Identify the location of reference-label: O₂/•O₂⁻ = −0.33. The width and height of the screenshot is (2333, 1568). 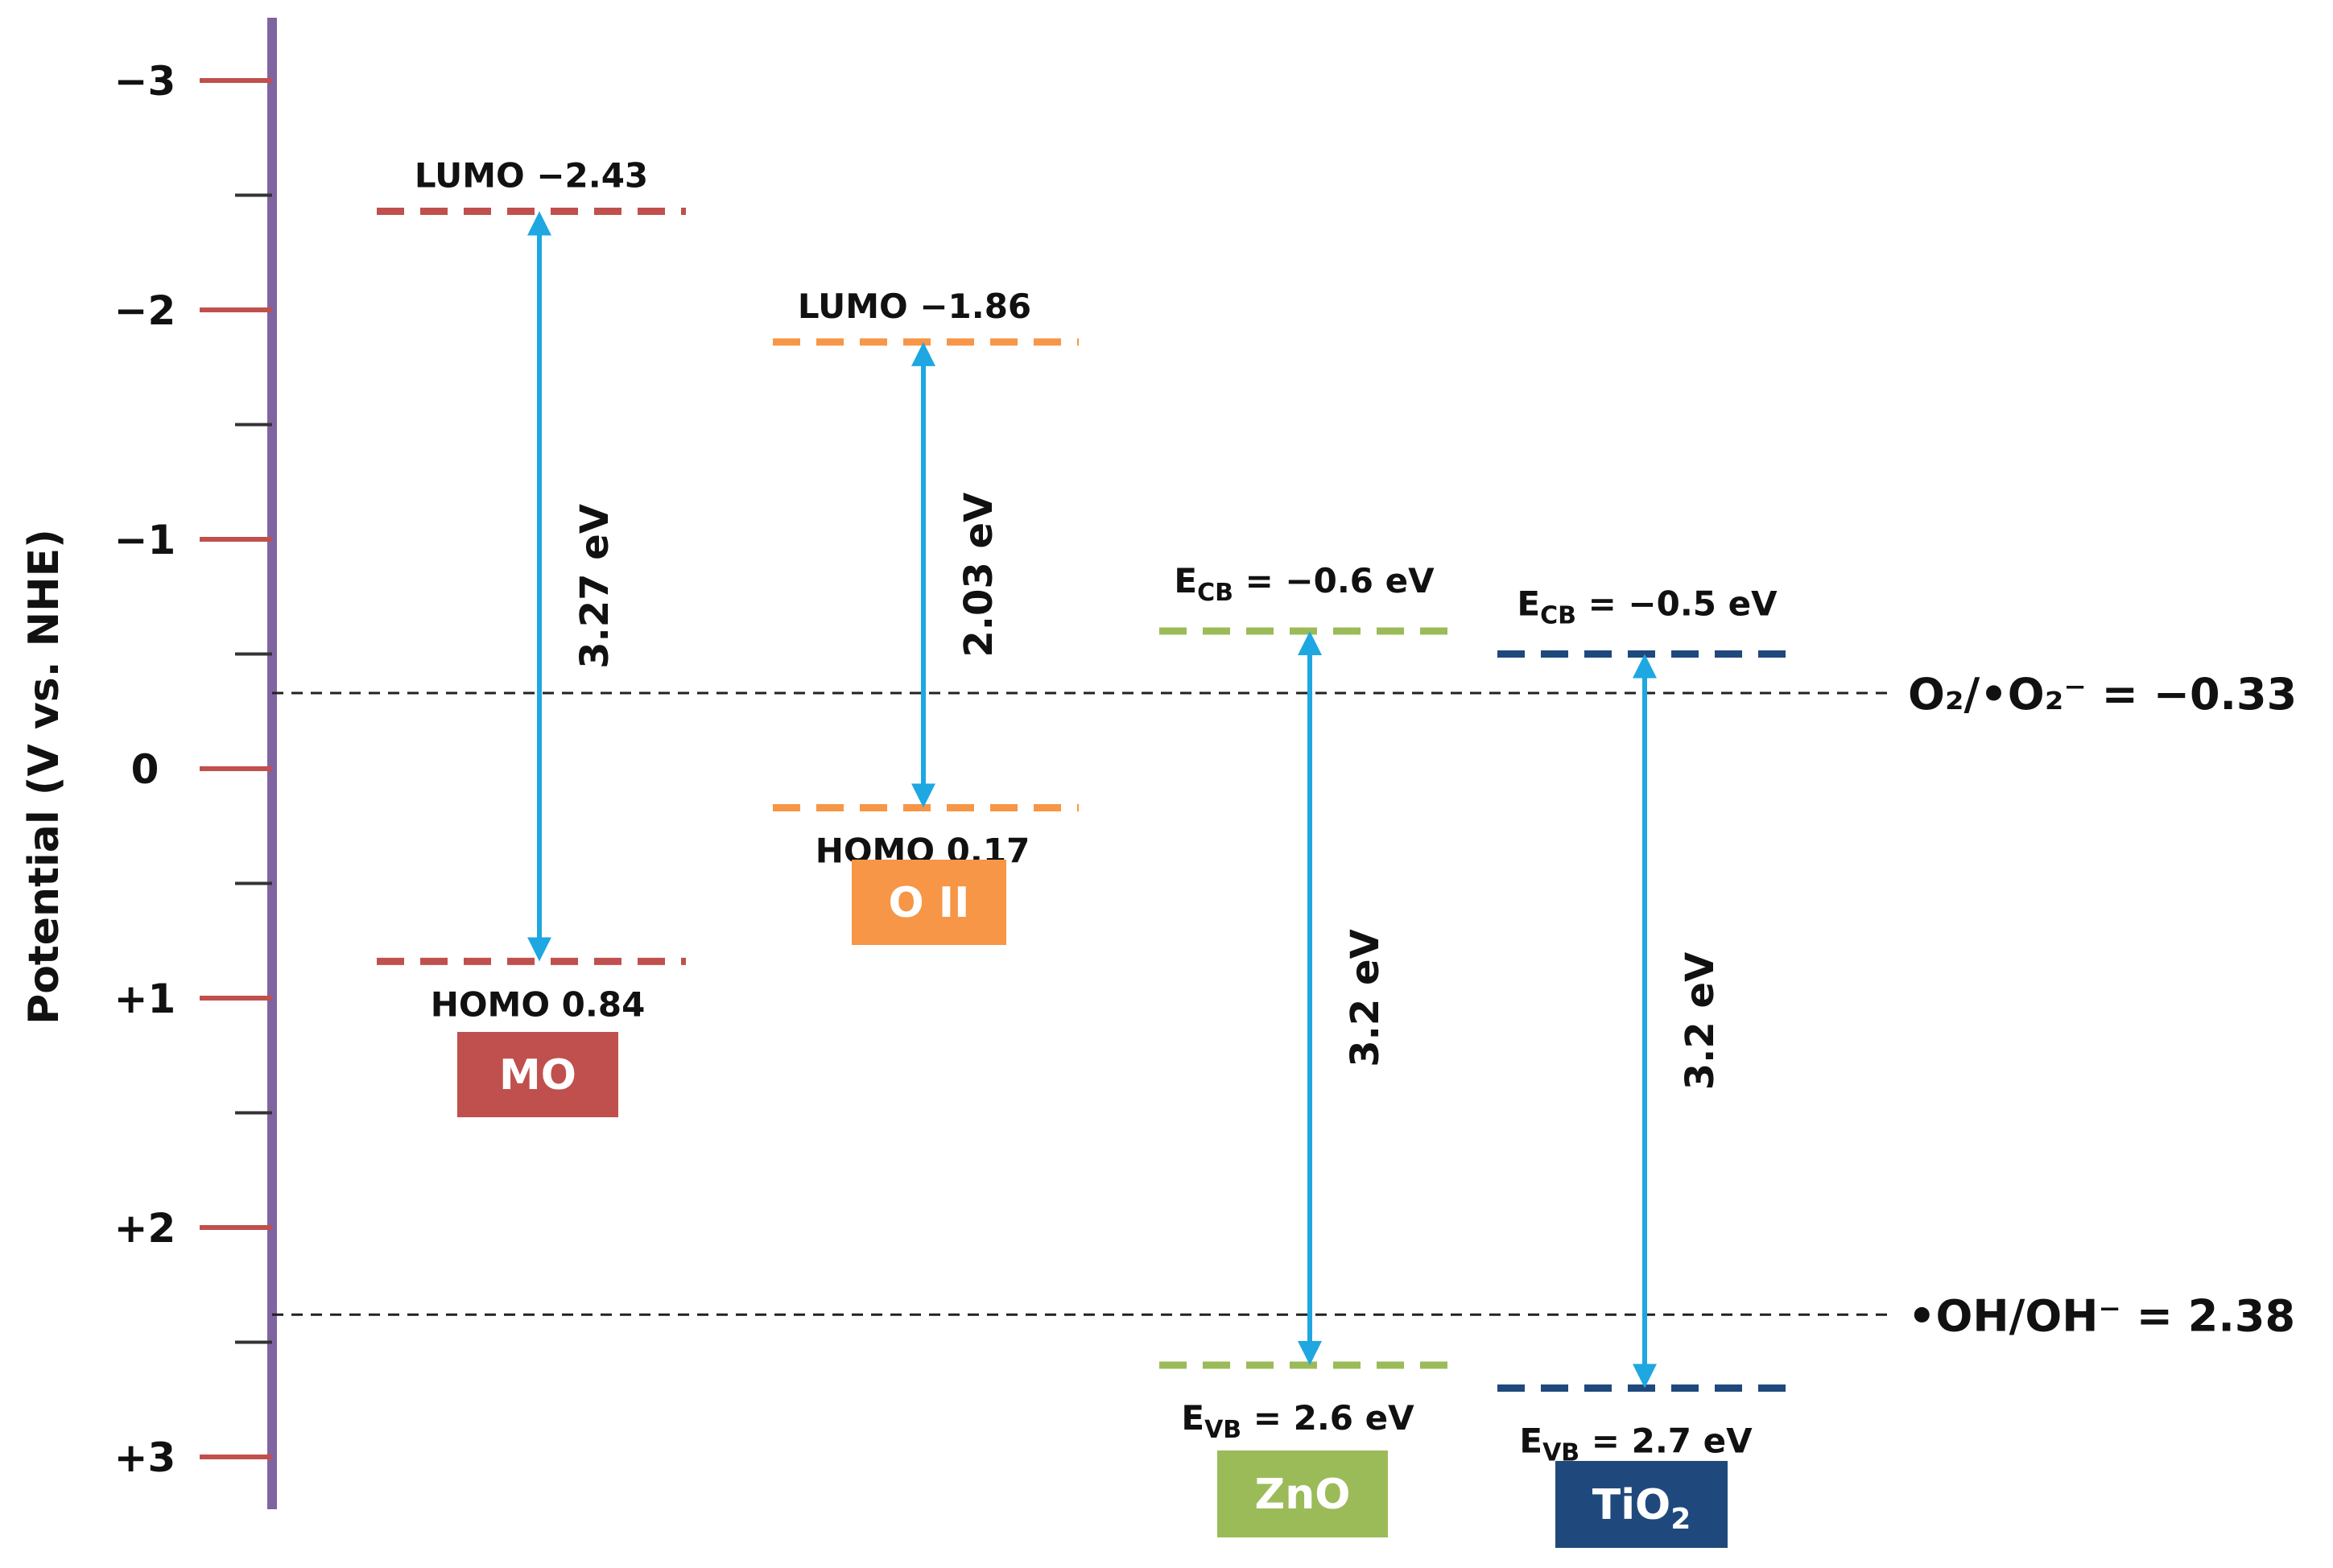
(2102, 694).